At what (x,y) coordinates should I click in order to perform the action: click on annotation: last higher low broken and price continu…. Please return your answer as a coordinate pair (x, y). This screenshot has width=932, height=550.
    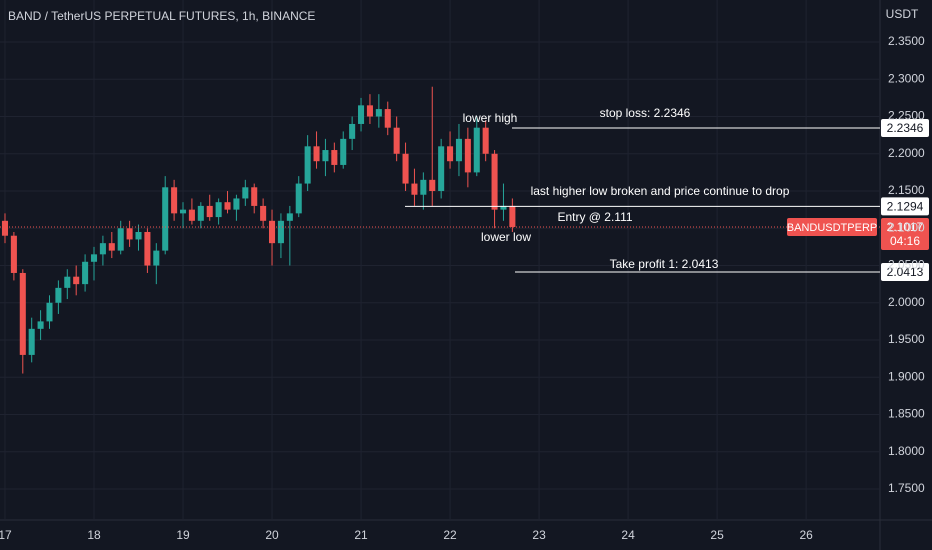
    Looking at the image, I should click on (660, 191).